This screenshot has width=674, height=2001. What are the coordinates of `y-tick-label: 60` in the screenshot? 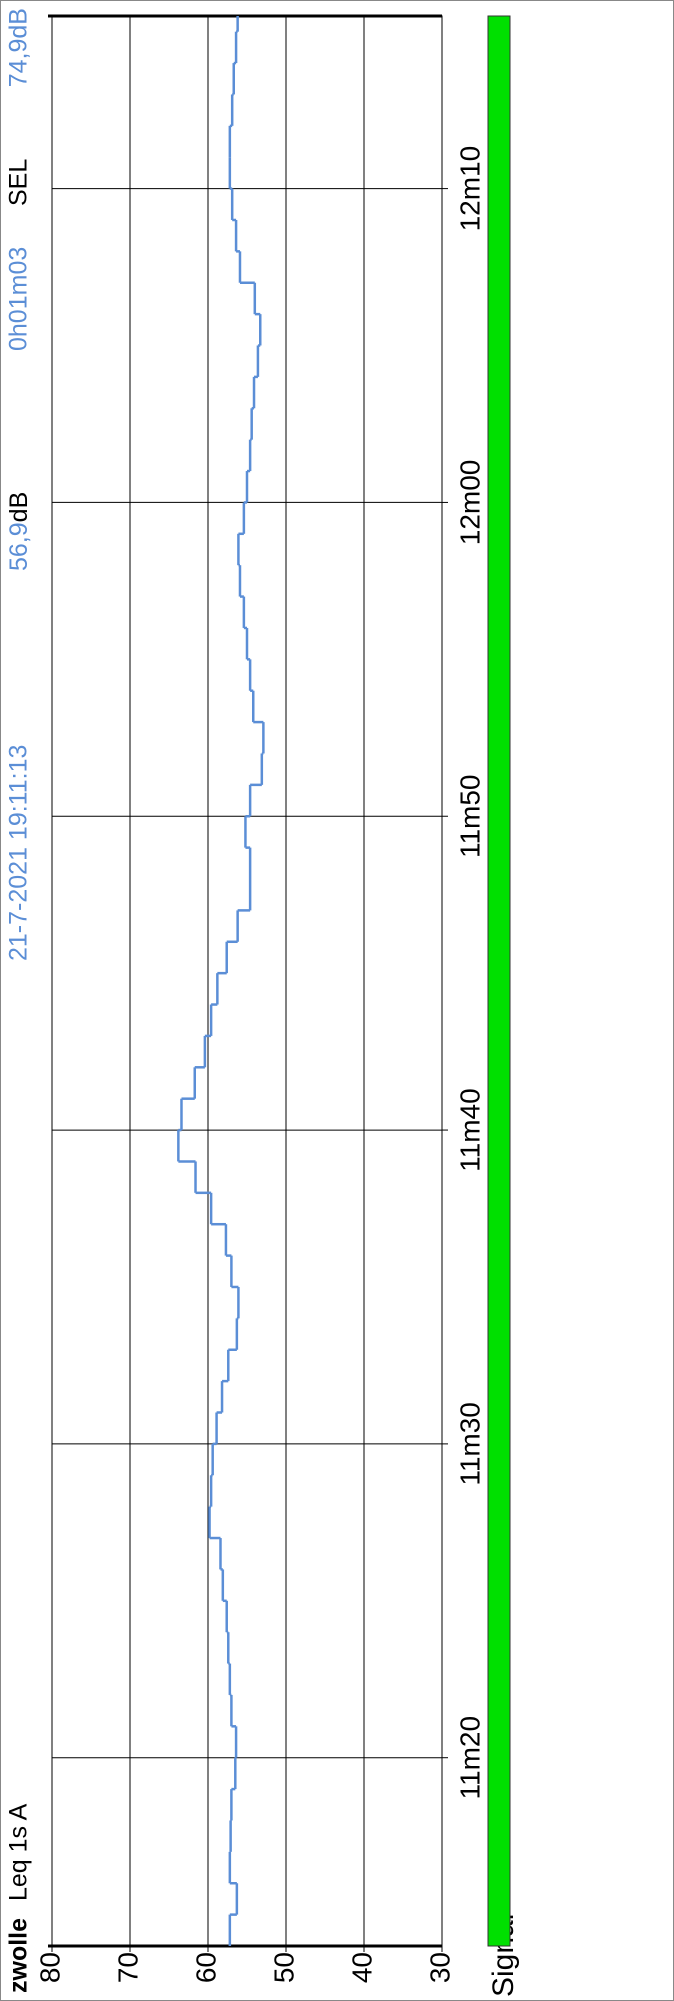 It's located at (205, 1967).